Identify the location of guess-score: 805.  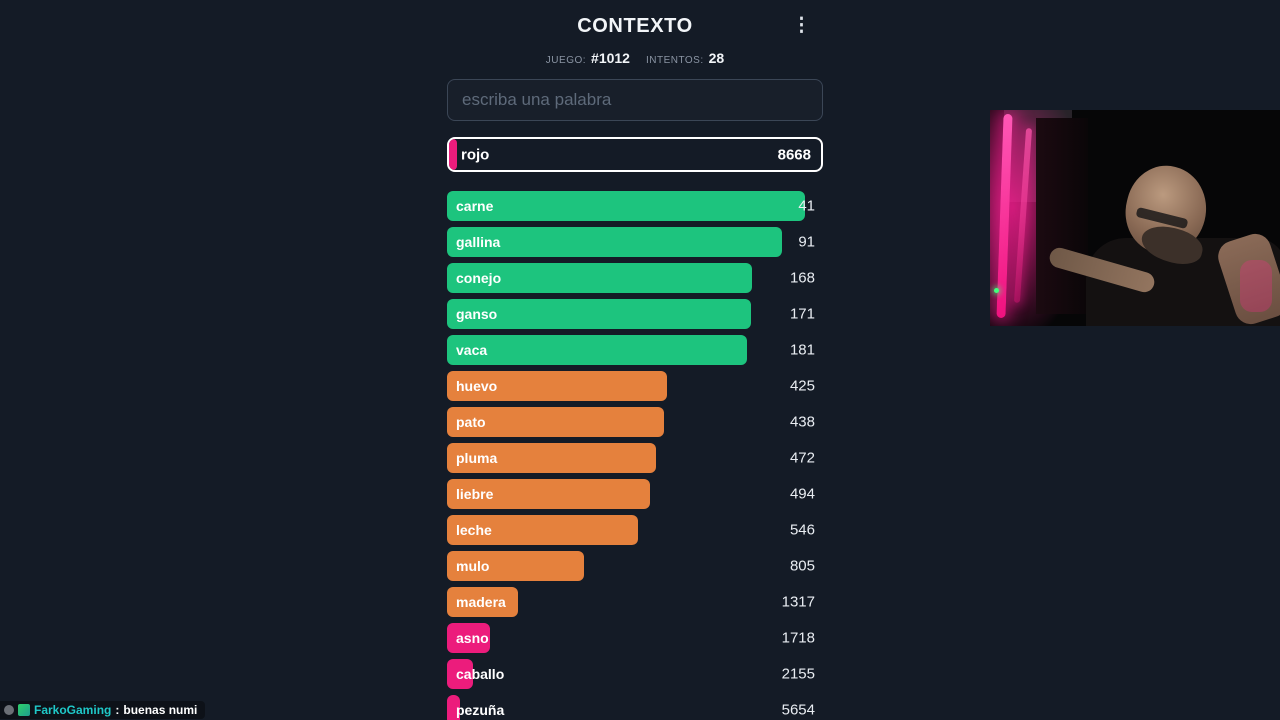
(802, 566).